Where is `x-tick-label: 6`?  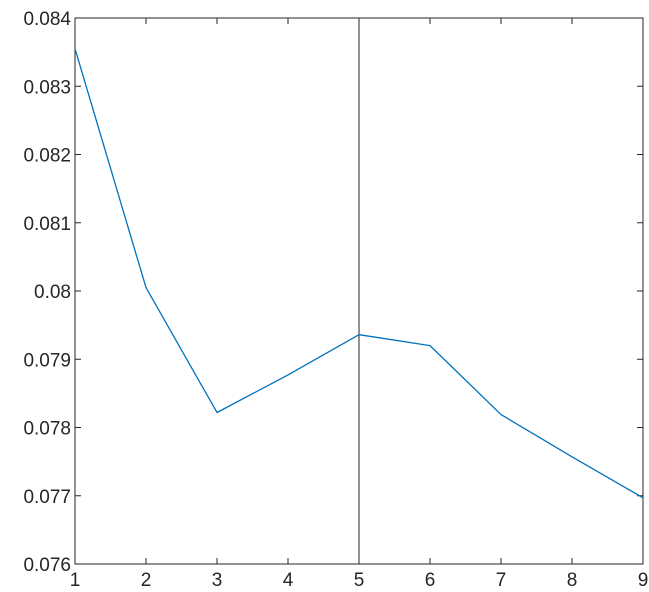 x-tick-label: 6 is located at coordinates (430, 580).